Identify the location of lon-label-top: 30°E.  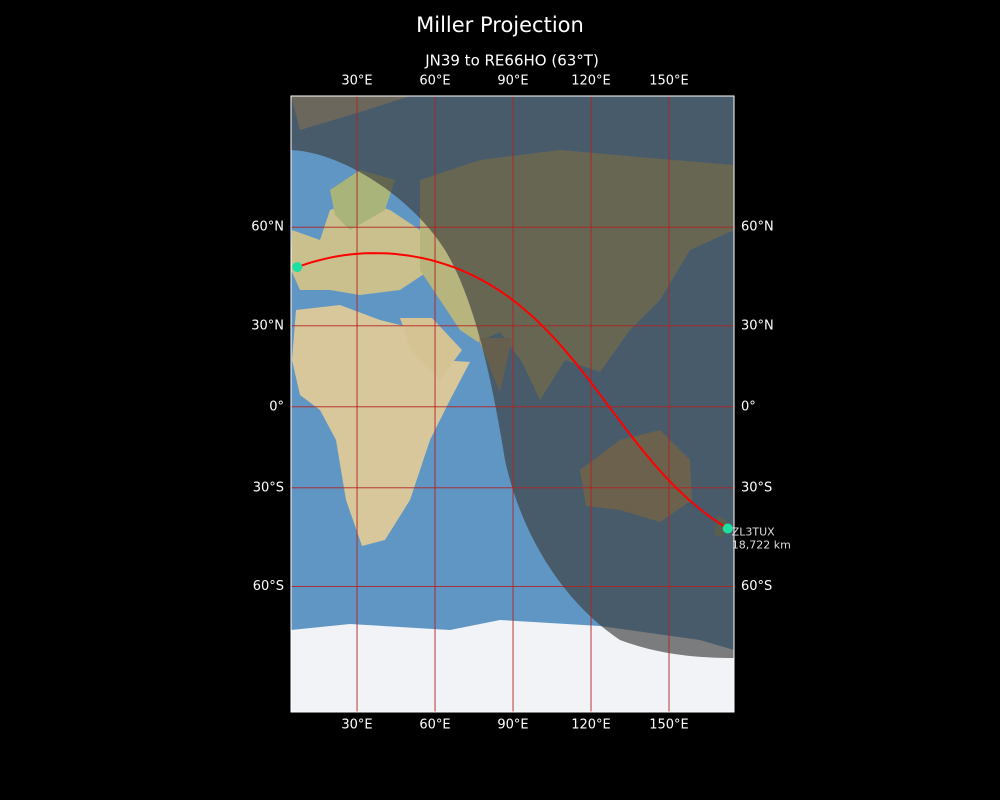
(356, 81).